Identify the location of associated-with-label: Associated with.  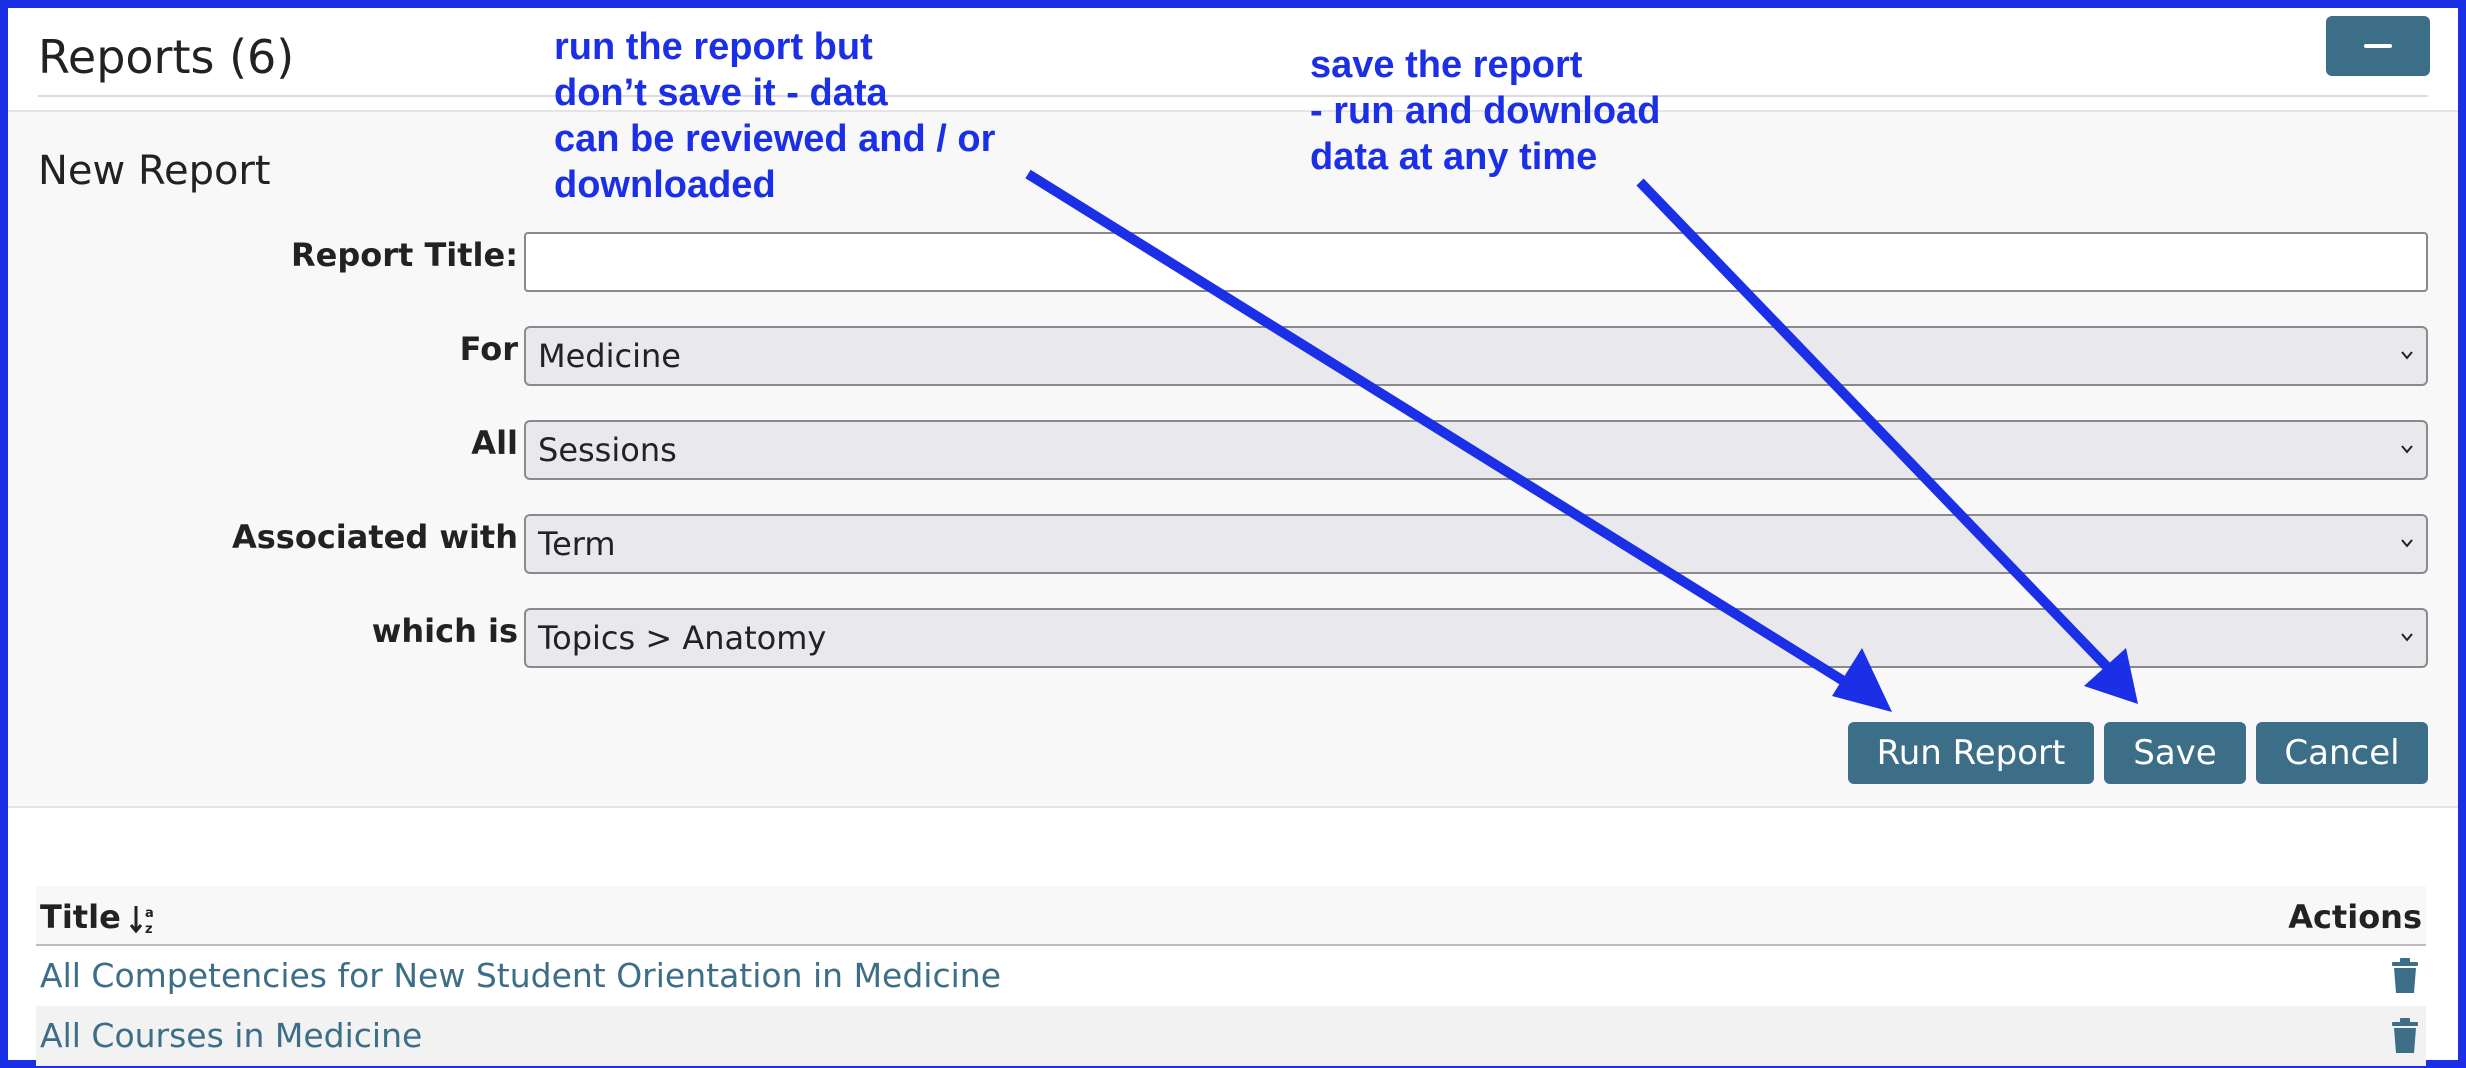
(374, 537).